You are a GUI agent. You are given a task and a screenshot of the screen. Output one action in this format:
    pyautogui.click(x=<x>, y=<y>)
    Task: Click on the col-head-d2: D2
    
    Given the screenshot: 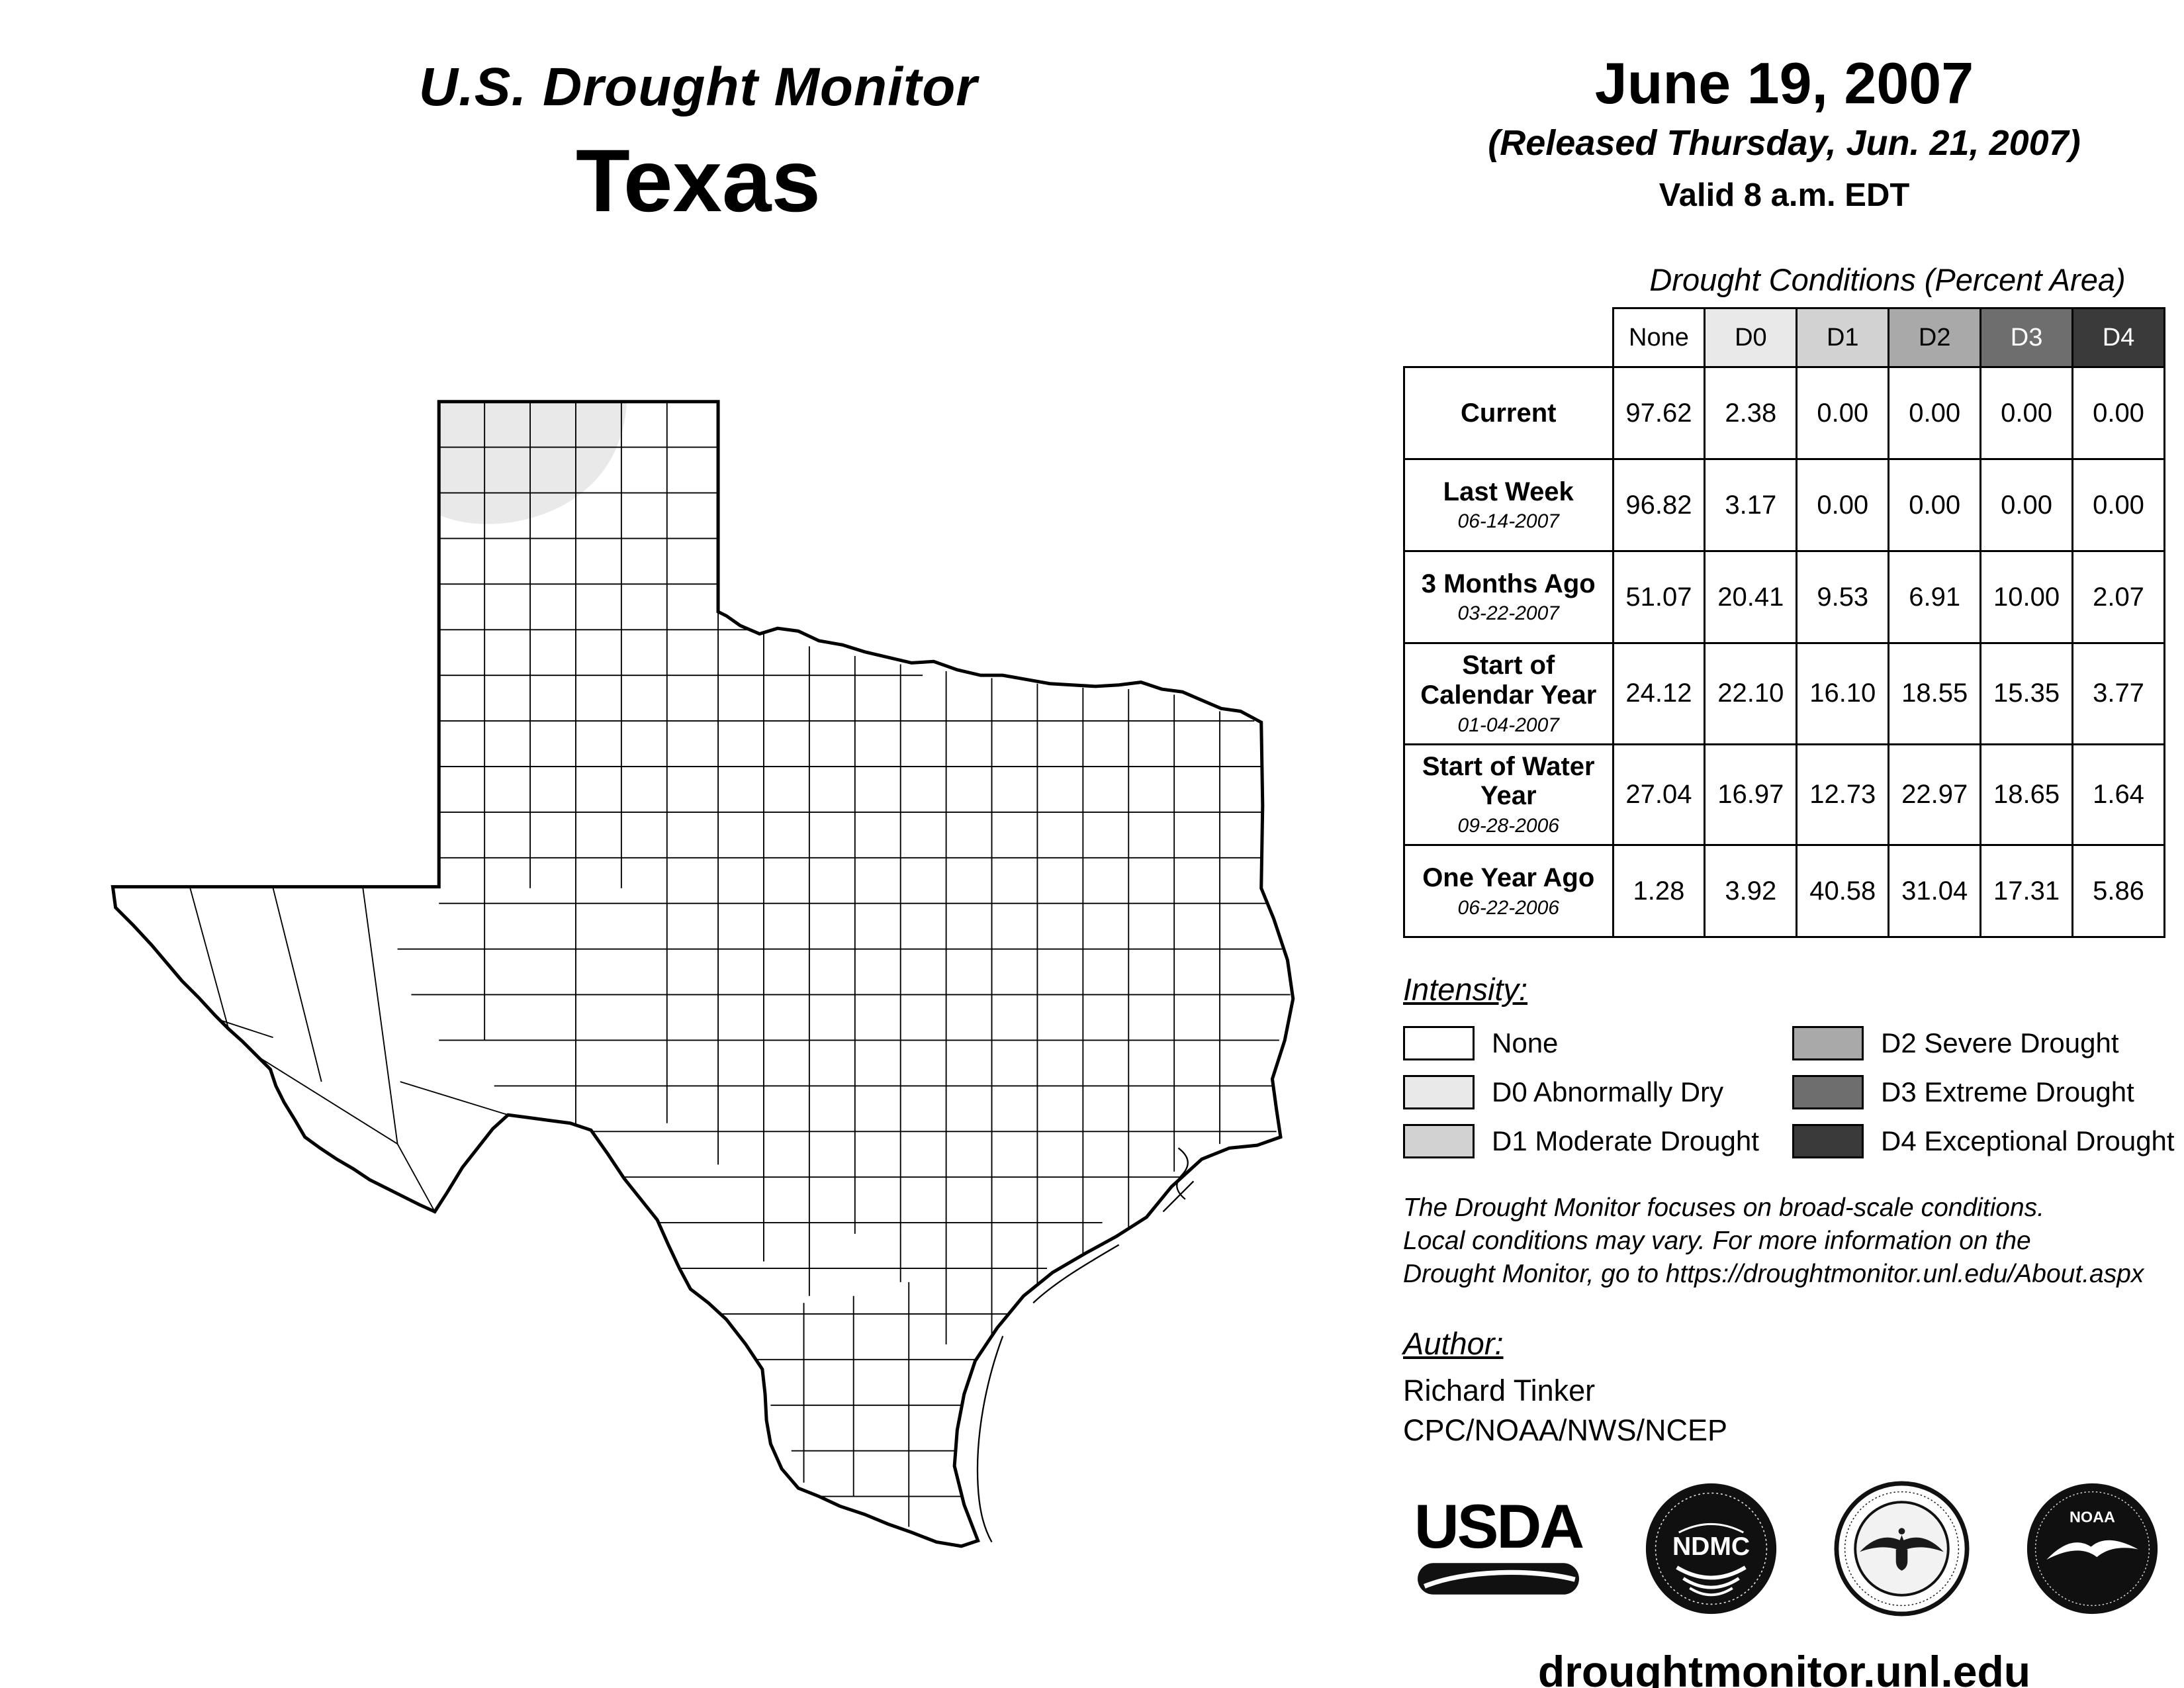 What is the action you would take?
    pyautogui.click(x=1935, y=337)
    